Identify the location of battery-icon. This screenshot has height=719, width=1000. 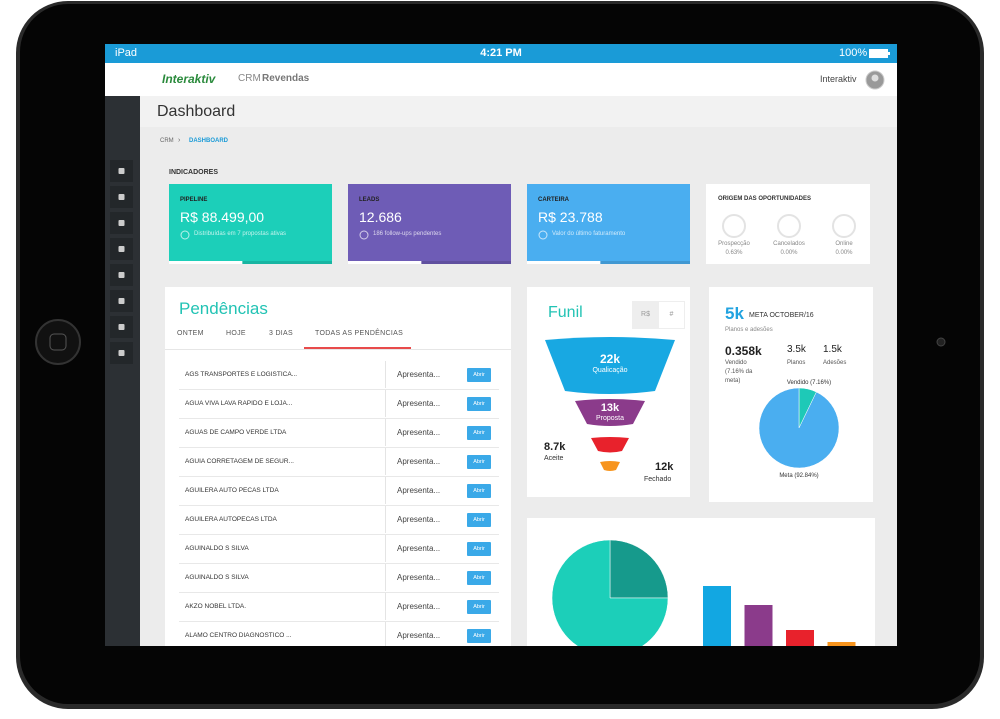
(879, 53).